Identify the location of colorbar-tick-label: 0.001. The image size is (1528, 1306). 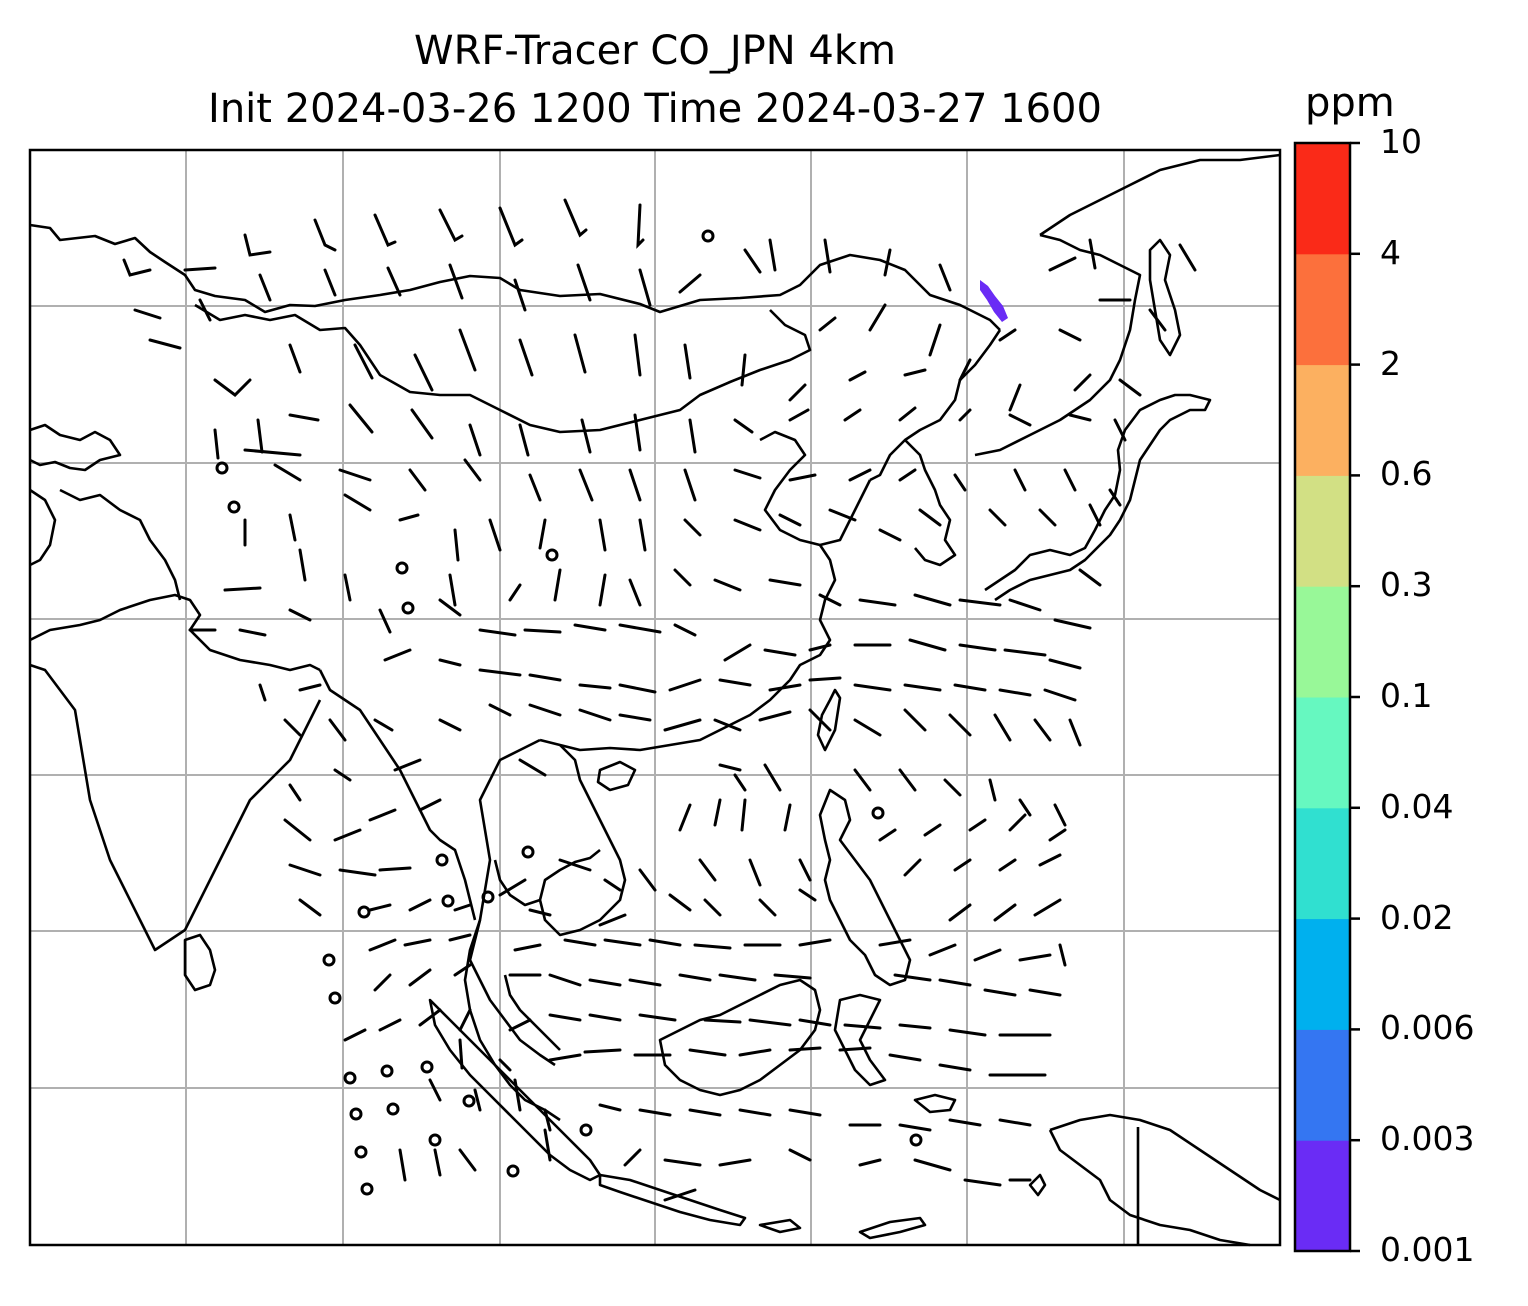
(1427, 1249).